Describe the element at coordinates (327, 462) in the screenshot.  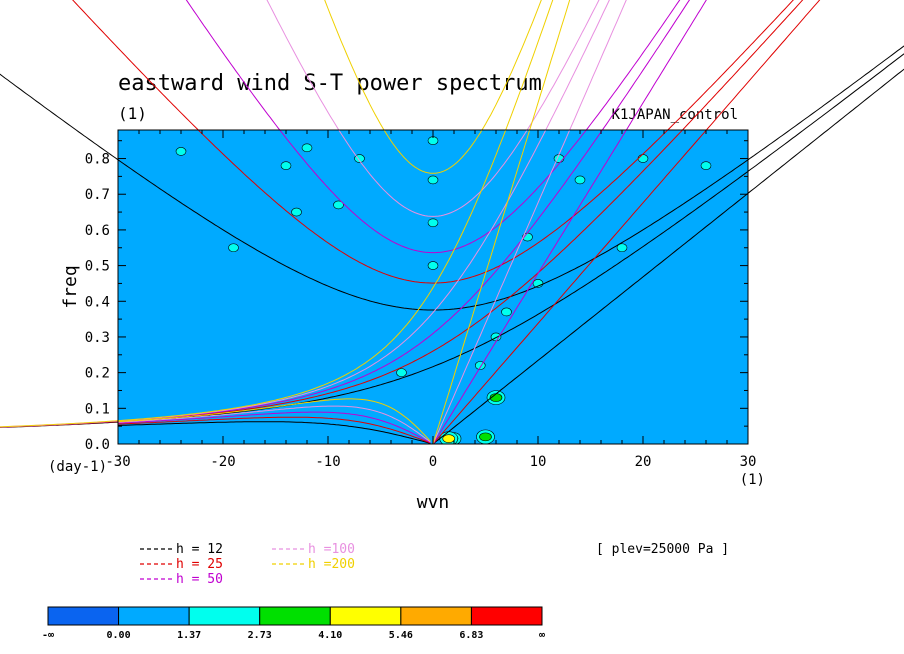
I see `x-tick-label: -10` at that location.